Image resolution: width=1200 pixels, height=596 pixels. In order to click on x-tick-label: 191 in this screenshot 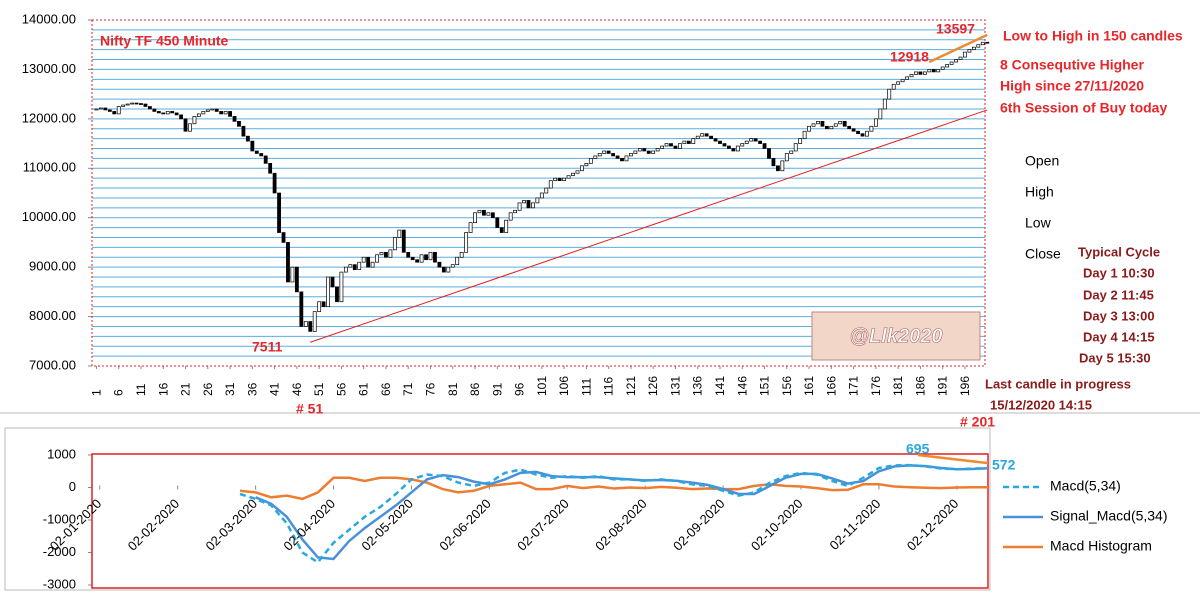, I will do `click(943, 386)`.